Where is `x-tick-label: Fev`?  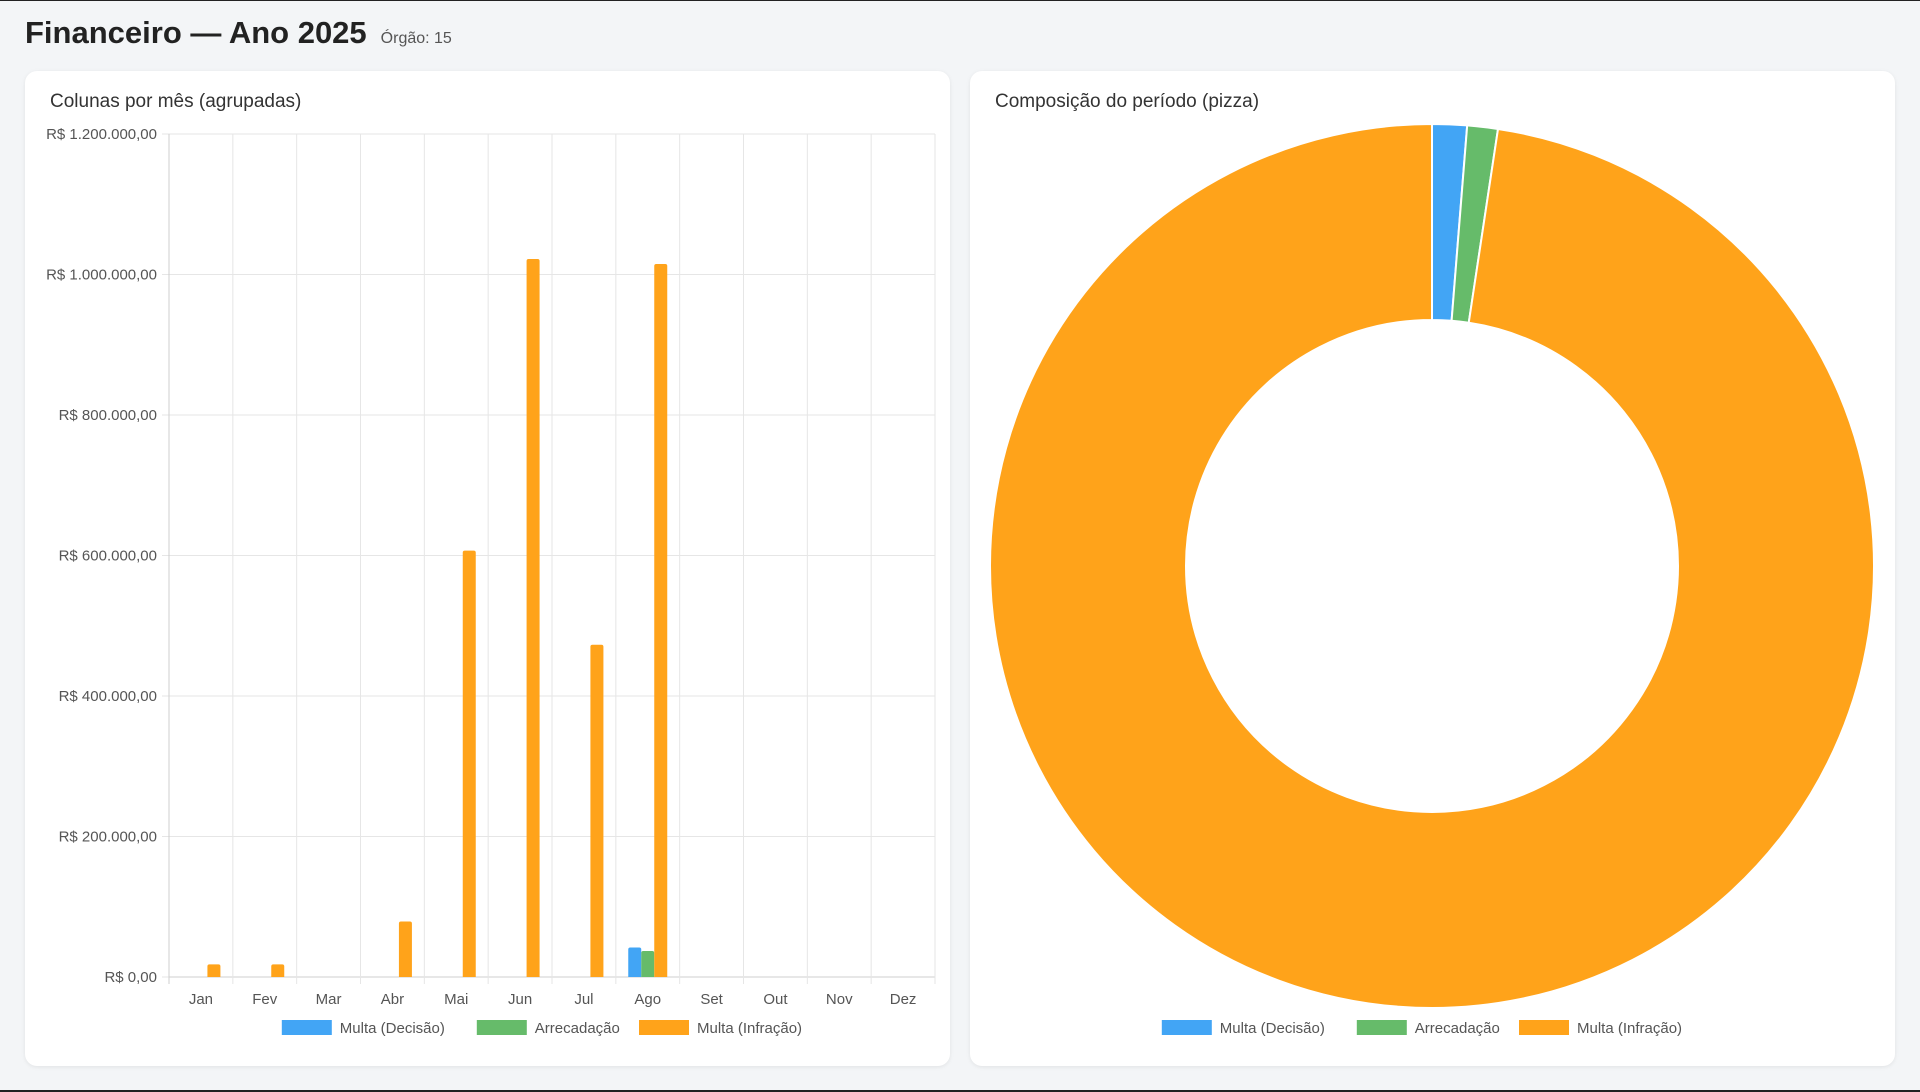 x-tick-label: Fev is located at coordinates (265, 999).